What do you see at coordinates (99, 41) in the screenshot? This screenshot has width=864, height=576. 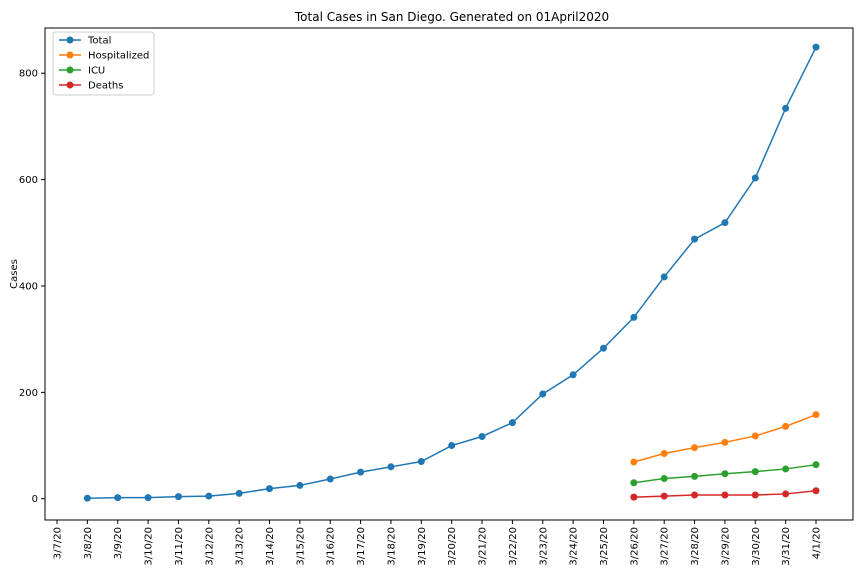 I see `legend-label: Total` at bounding box center [99, 41].